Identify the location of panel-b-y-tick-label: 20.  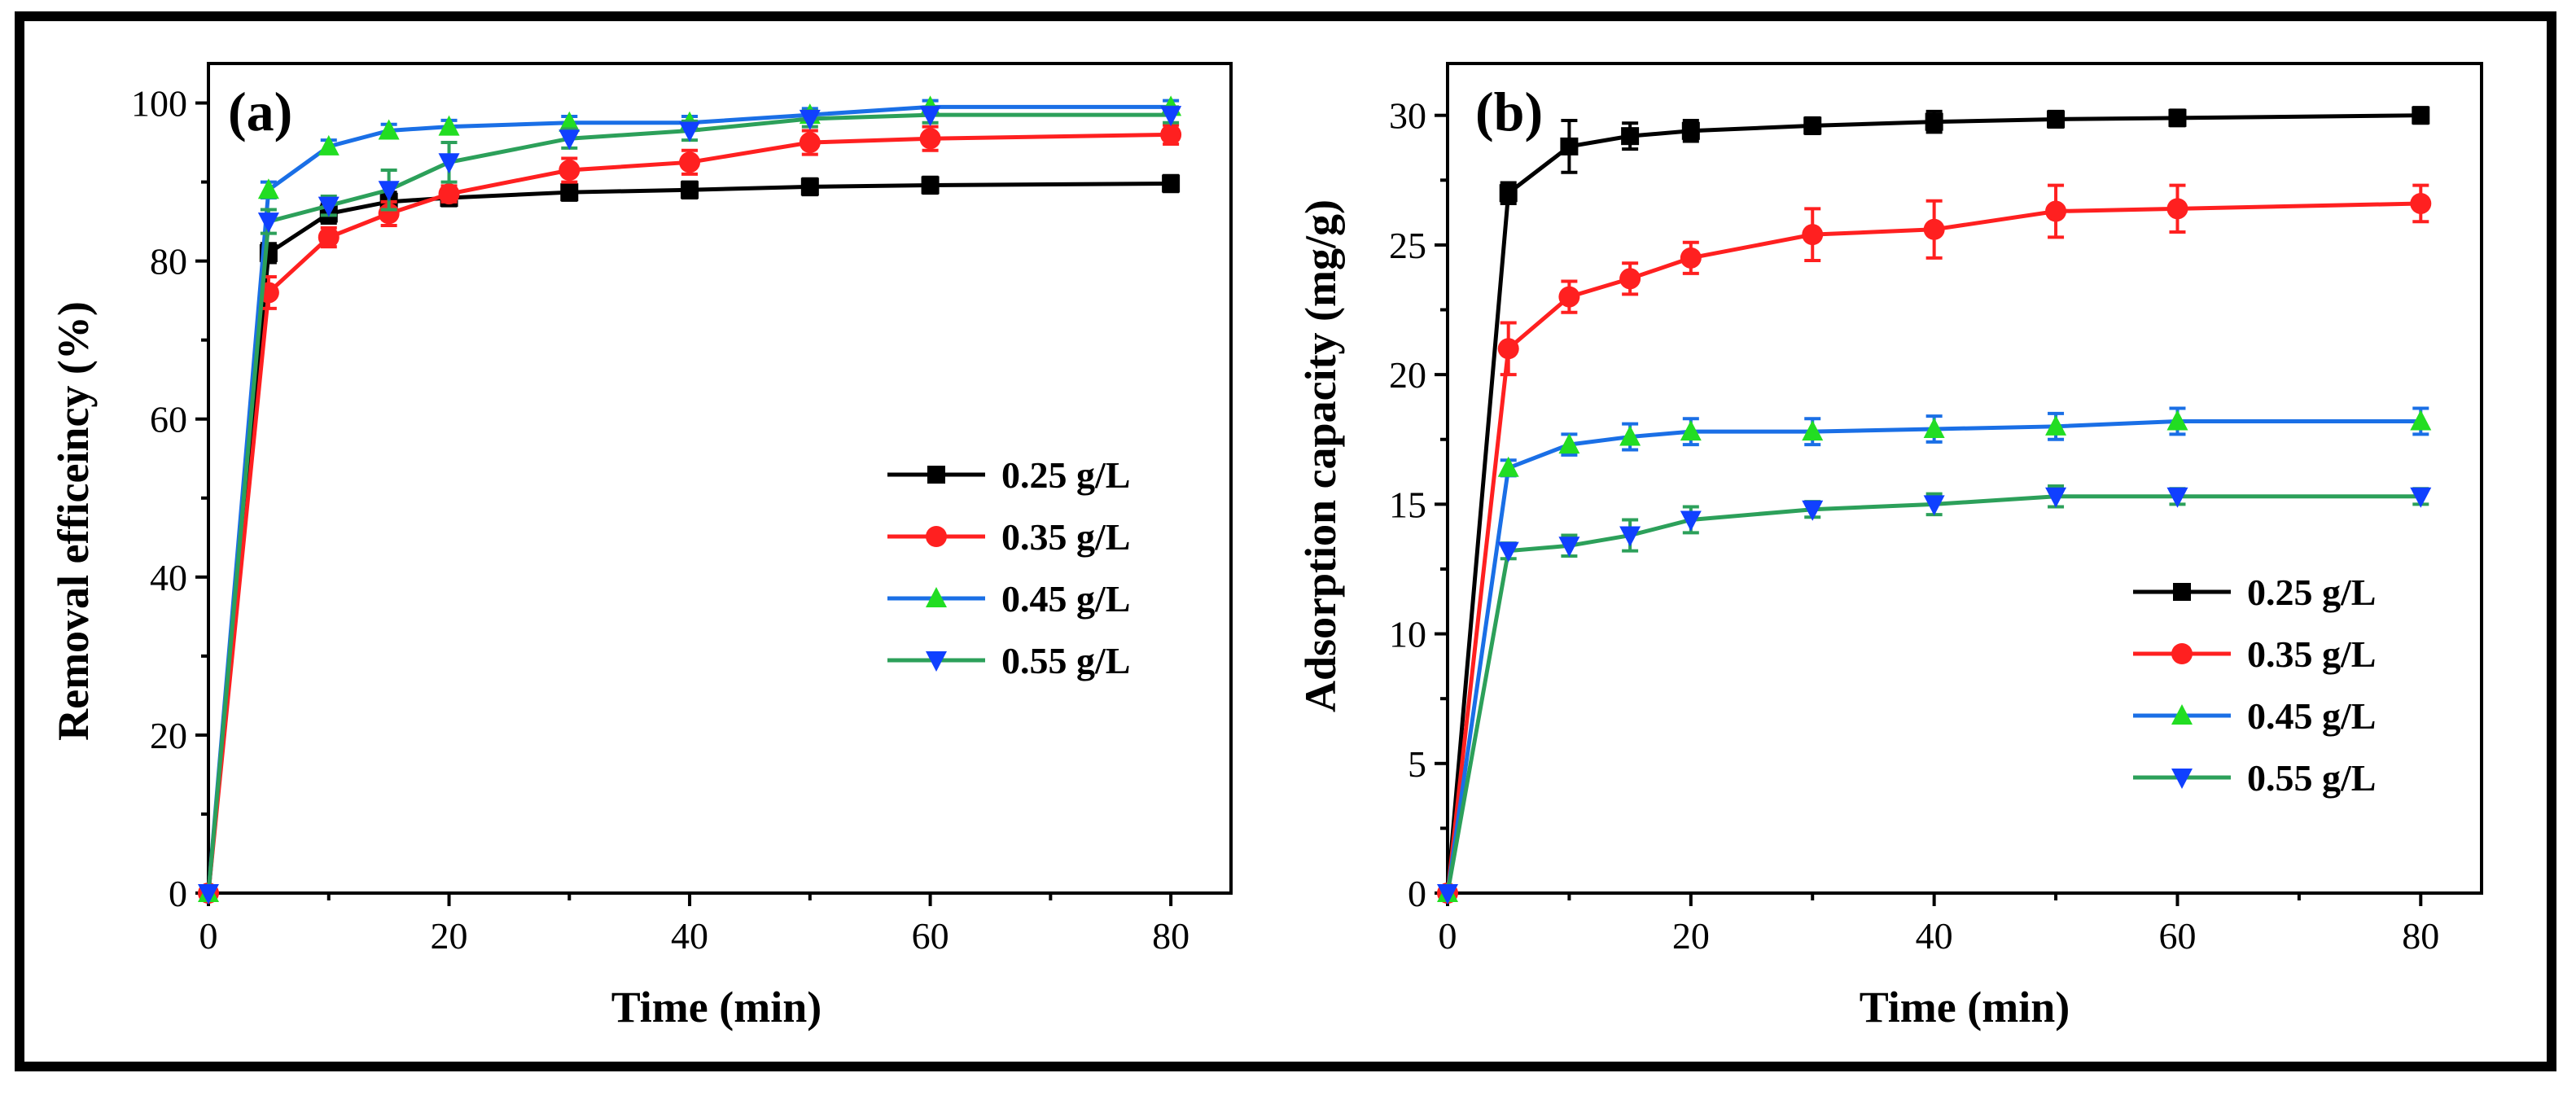
(1407, 375).